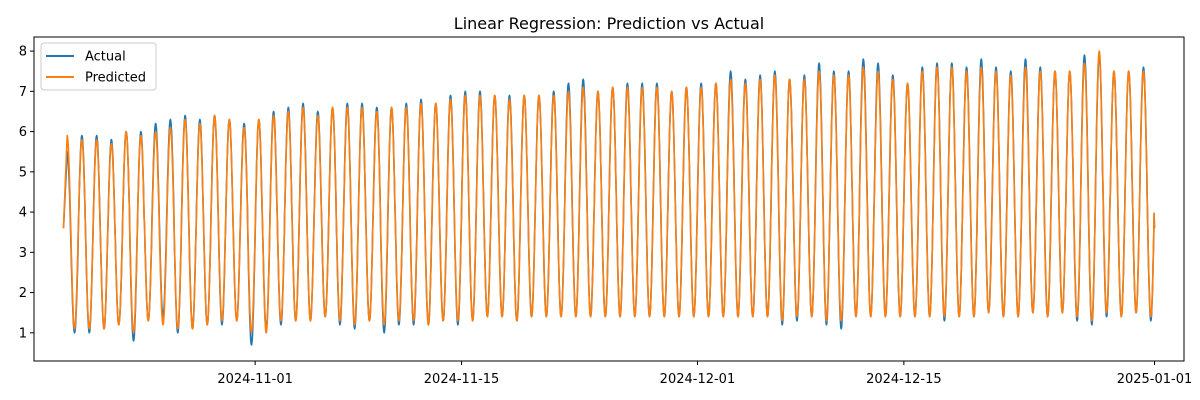 This screenshot has height=400, width=1200. Describe the element at coordinates (904, 379) in the screenshot. I see `x-tick-label: 2024-12-15` at that location.